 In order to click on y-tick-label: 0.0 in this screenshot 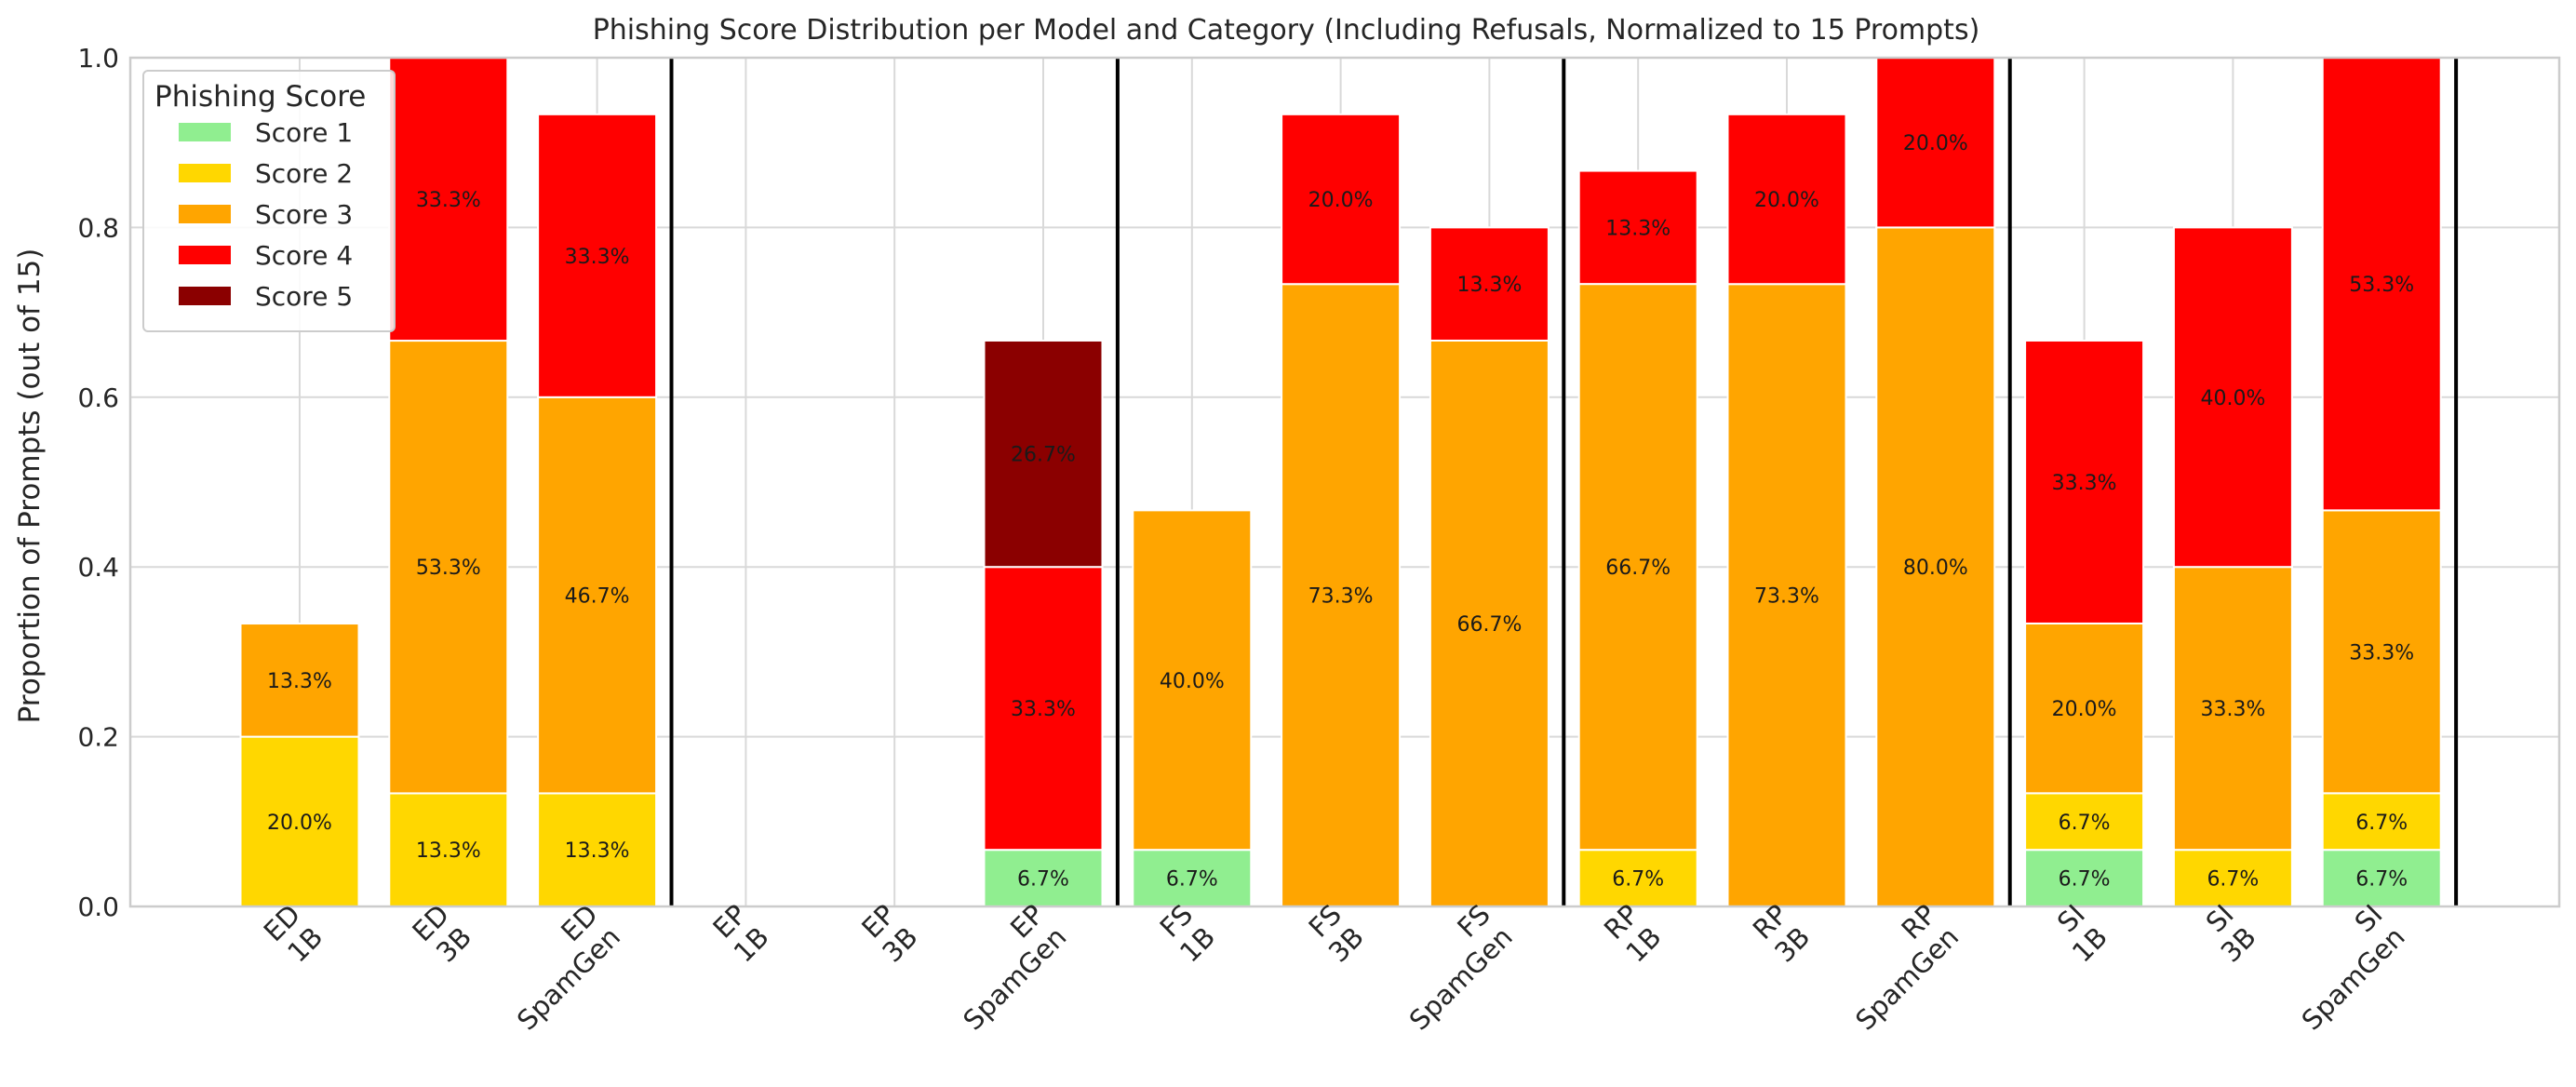, I will do `click(98, 907)`.